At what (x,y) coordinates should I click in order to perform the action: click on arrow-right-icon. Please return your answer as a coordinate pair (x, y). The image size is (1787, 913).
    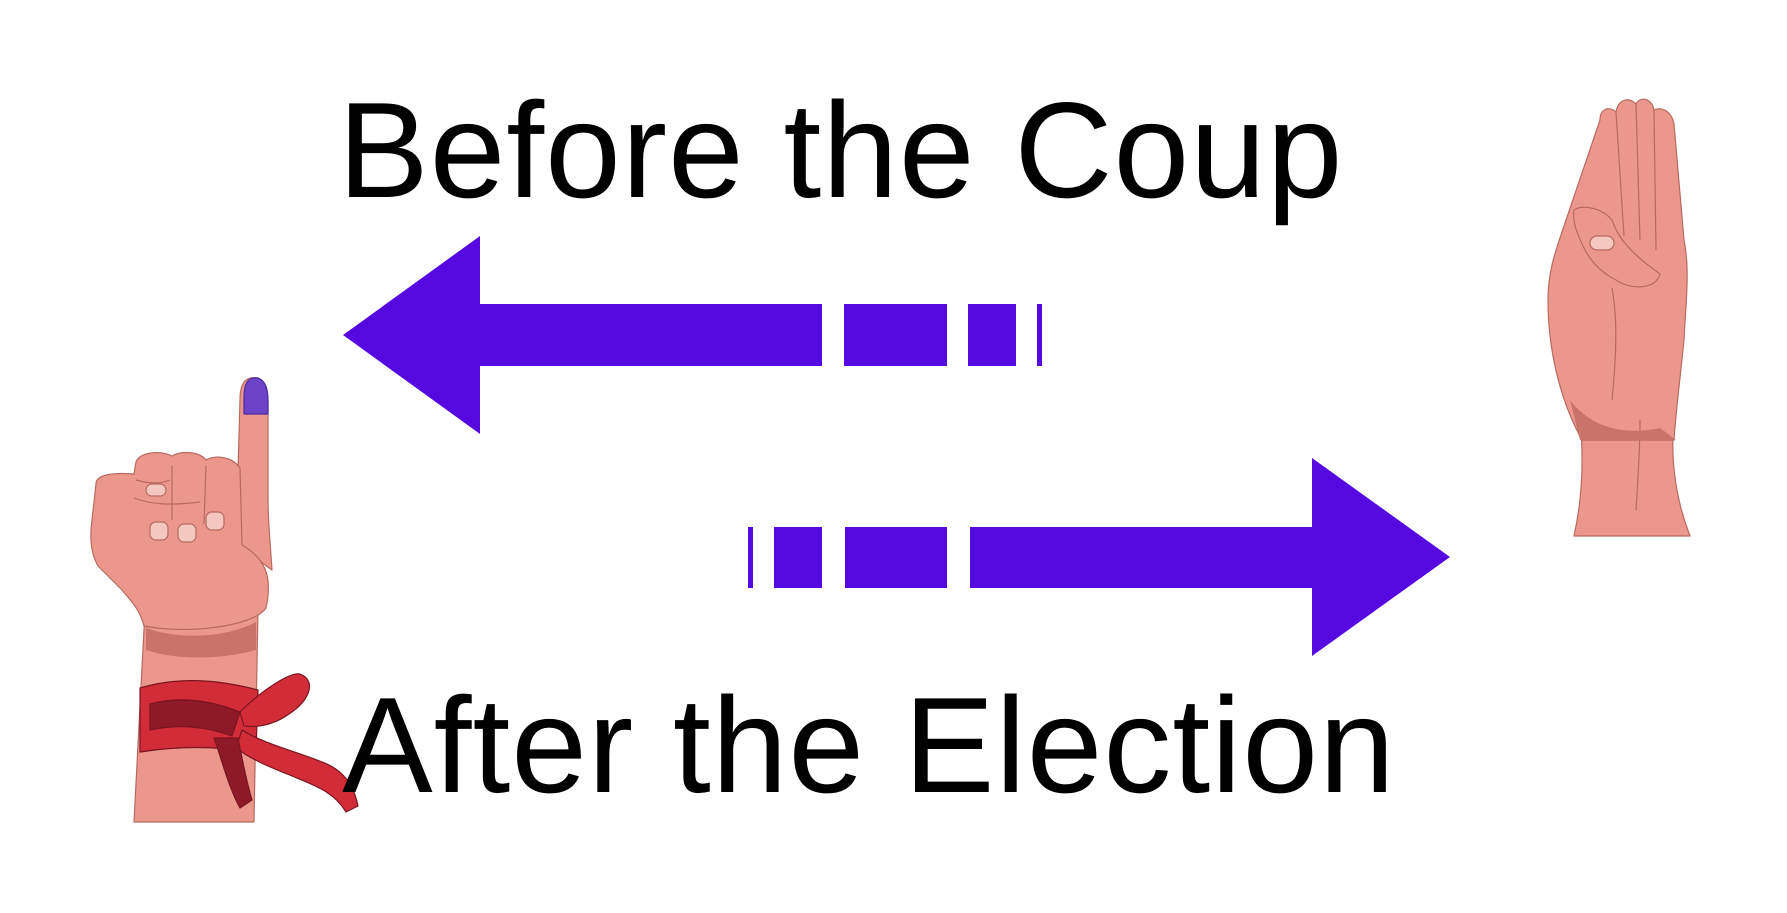
    Looking at the image, I should click on (1099, 557).